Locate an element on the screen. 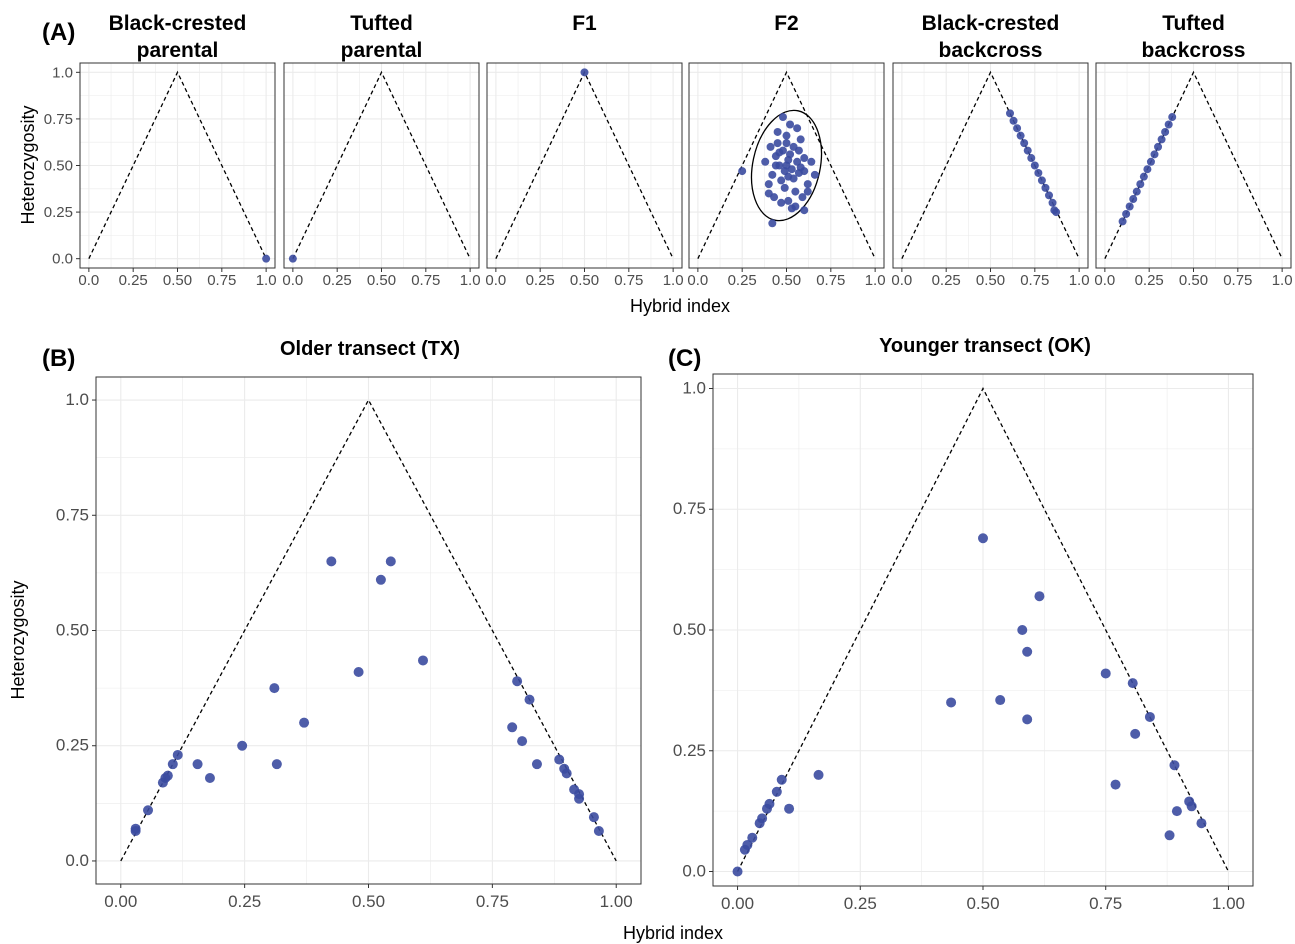  panel-a-facet-5-title: backcross is located at coordinates (991, 50).